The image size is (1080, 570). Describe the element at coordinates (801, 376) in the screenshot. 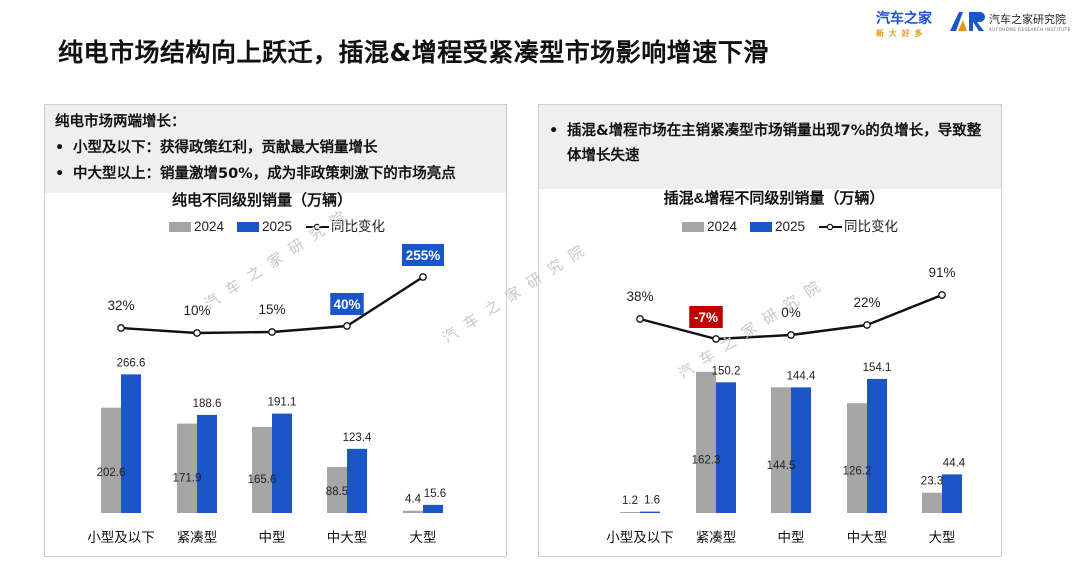

I see `data-label-2025: 144.4` at that location.